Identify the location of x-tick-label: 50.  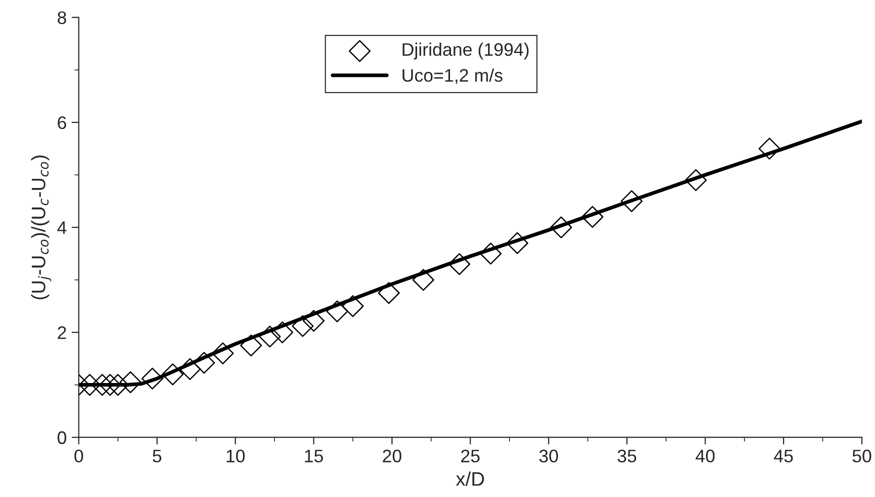
(862, 456).